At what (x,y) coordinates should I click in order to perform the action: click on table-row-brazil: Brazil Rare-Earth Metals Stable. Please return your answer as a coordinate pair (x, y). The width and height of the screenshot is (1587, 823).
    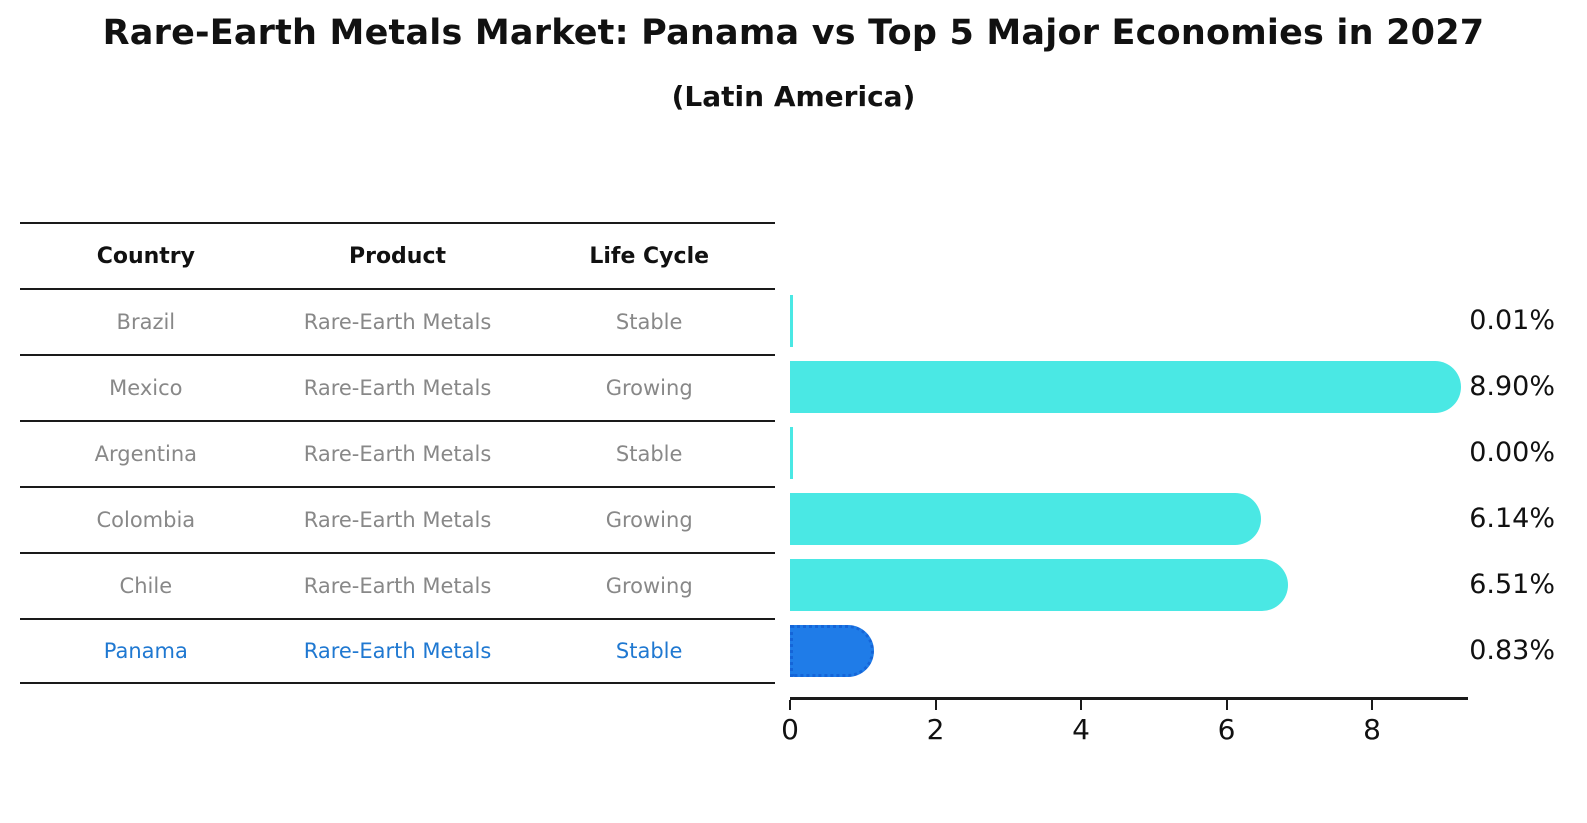
    Looking at the image, I should click on (397, 321).